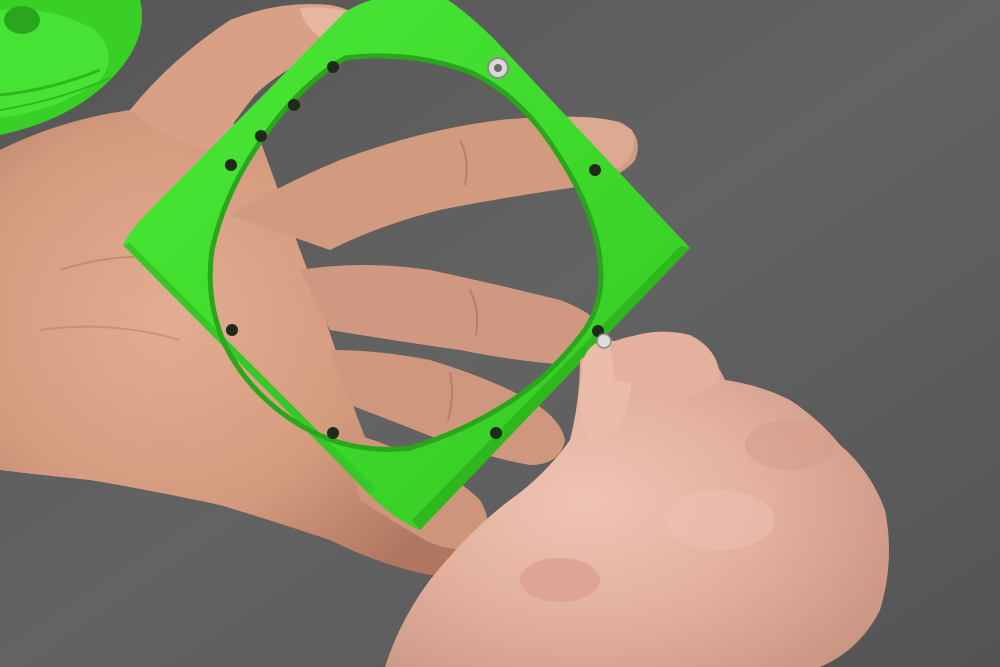  What do you see at coordinates (604, 341) in the screenshot?
I see `screw-in-fingers` at bounding box center [604, 341].